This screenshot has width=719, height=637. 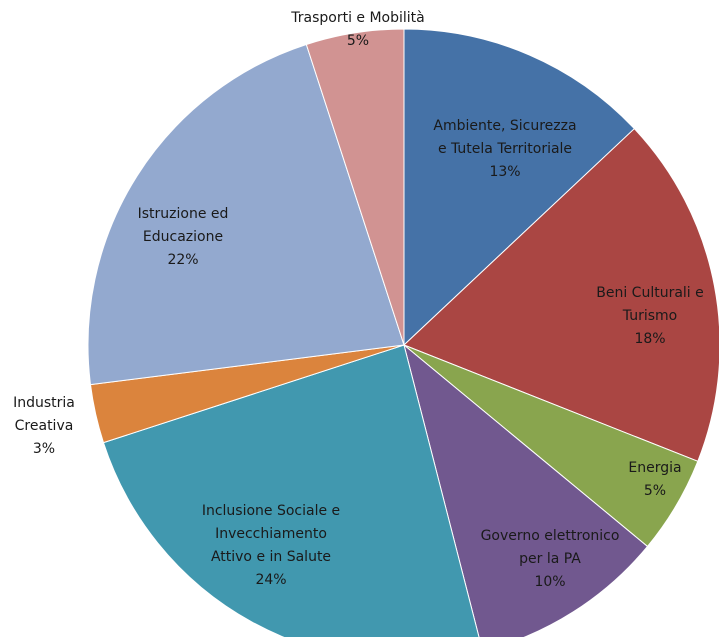 I want to click on slice-name-line: Attivo e in Salute, so click(x=271, y=557).